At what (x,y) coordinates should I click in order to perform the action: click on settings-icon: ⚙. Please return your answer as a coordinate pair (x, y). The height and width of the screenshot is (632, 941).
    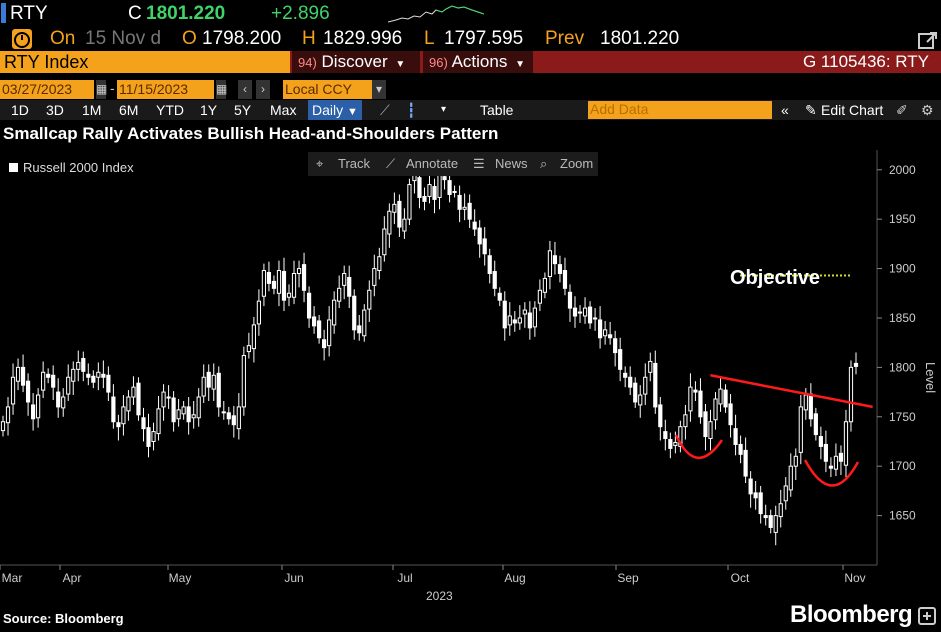
    Looking at the image, I should click on (927, 110).